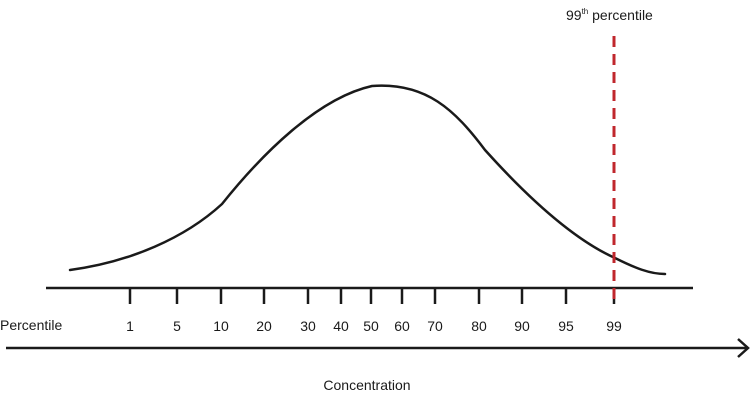 Image resolution: width=750 pixels, height=402 pixels. Describe the element at coordinates (566, 326) in the screenshot. I see `percentile-tick-label-95: 95` at that location.